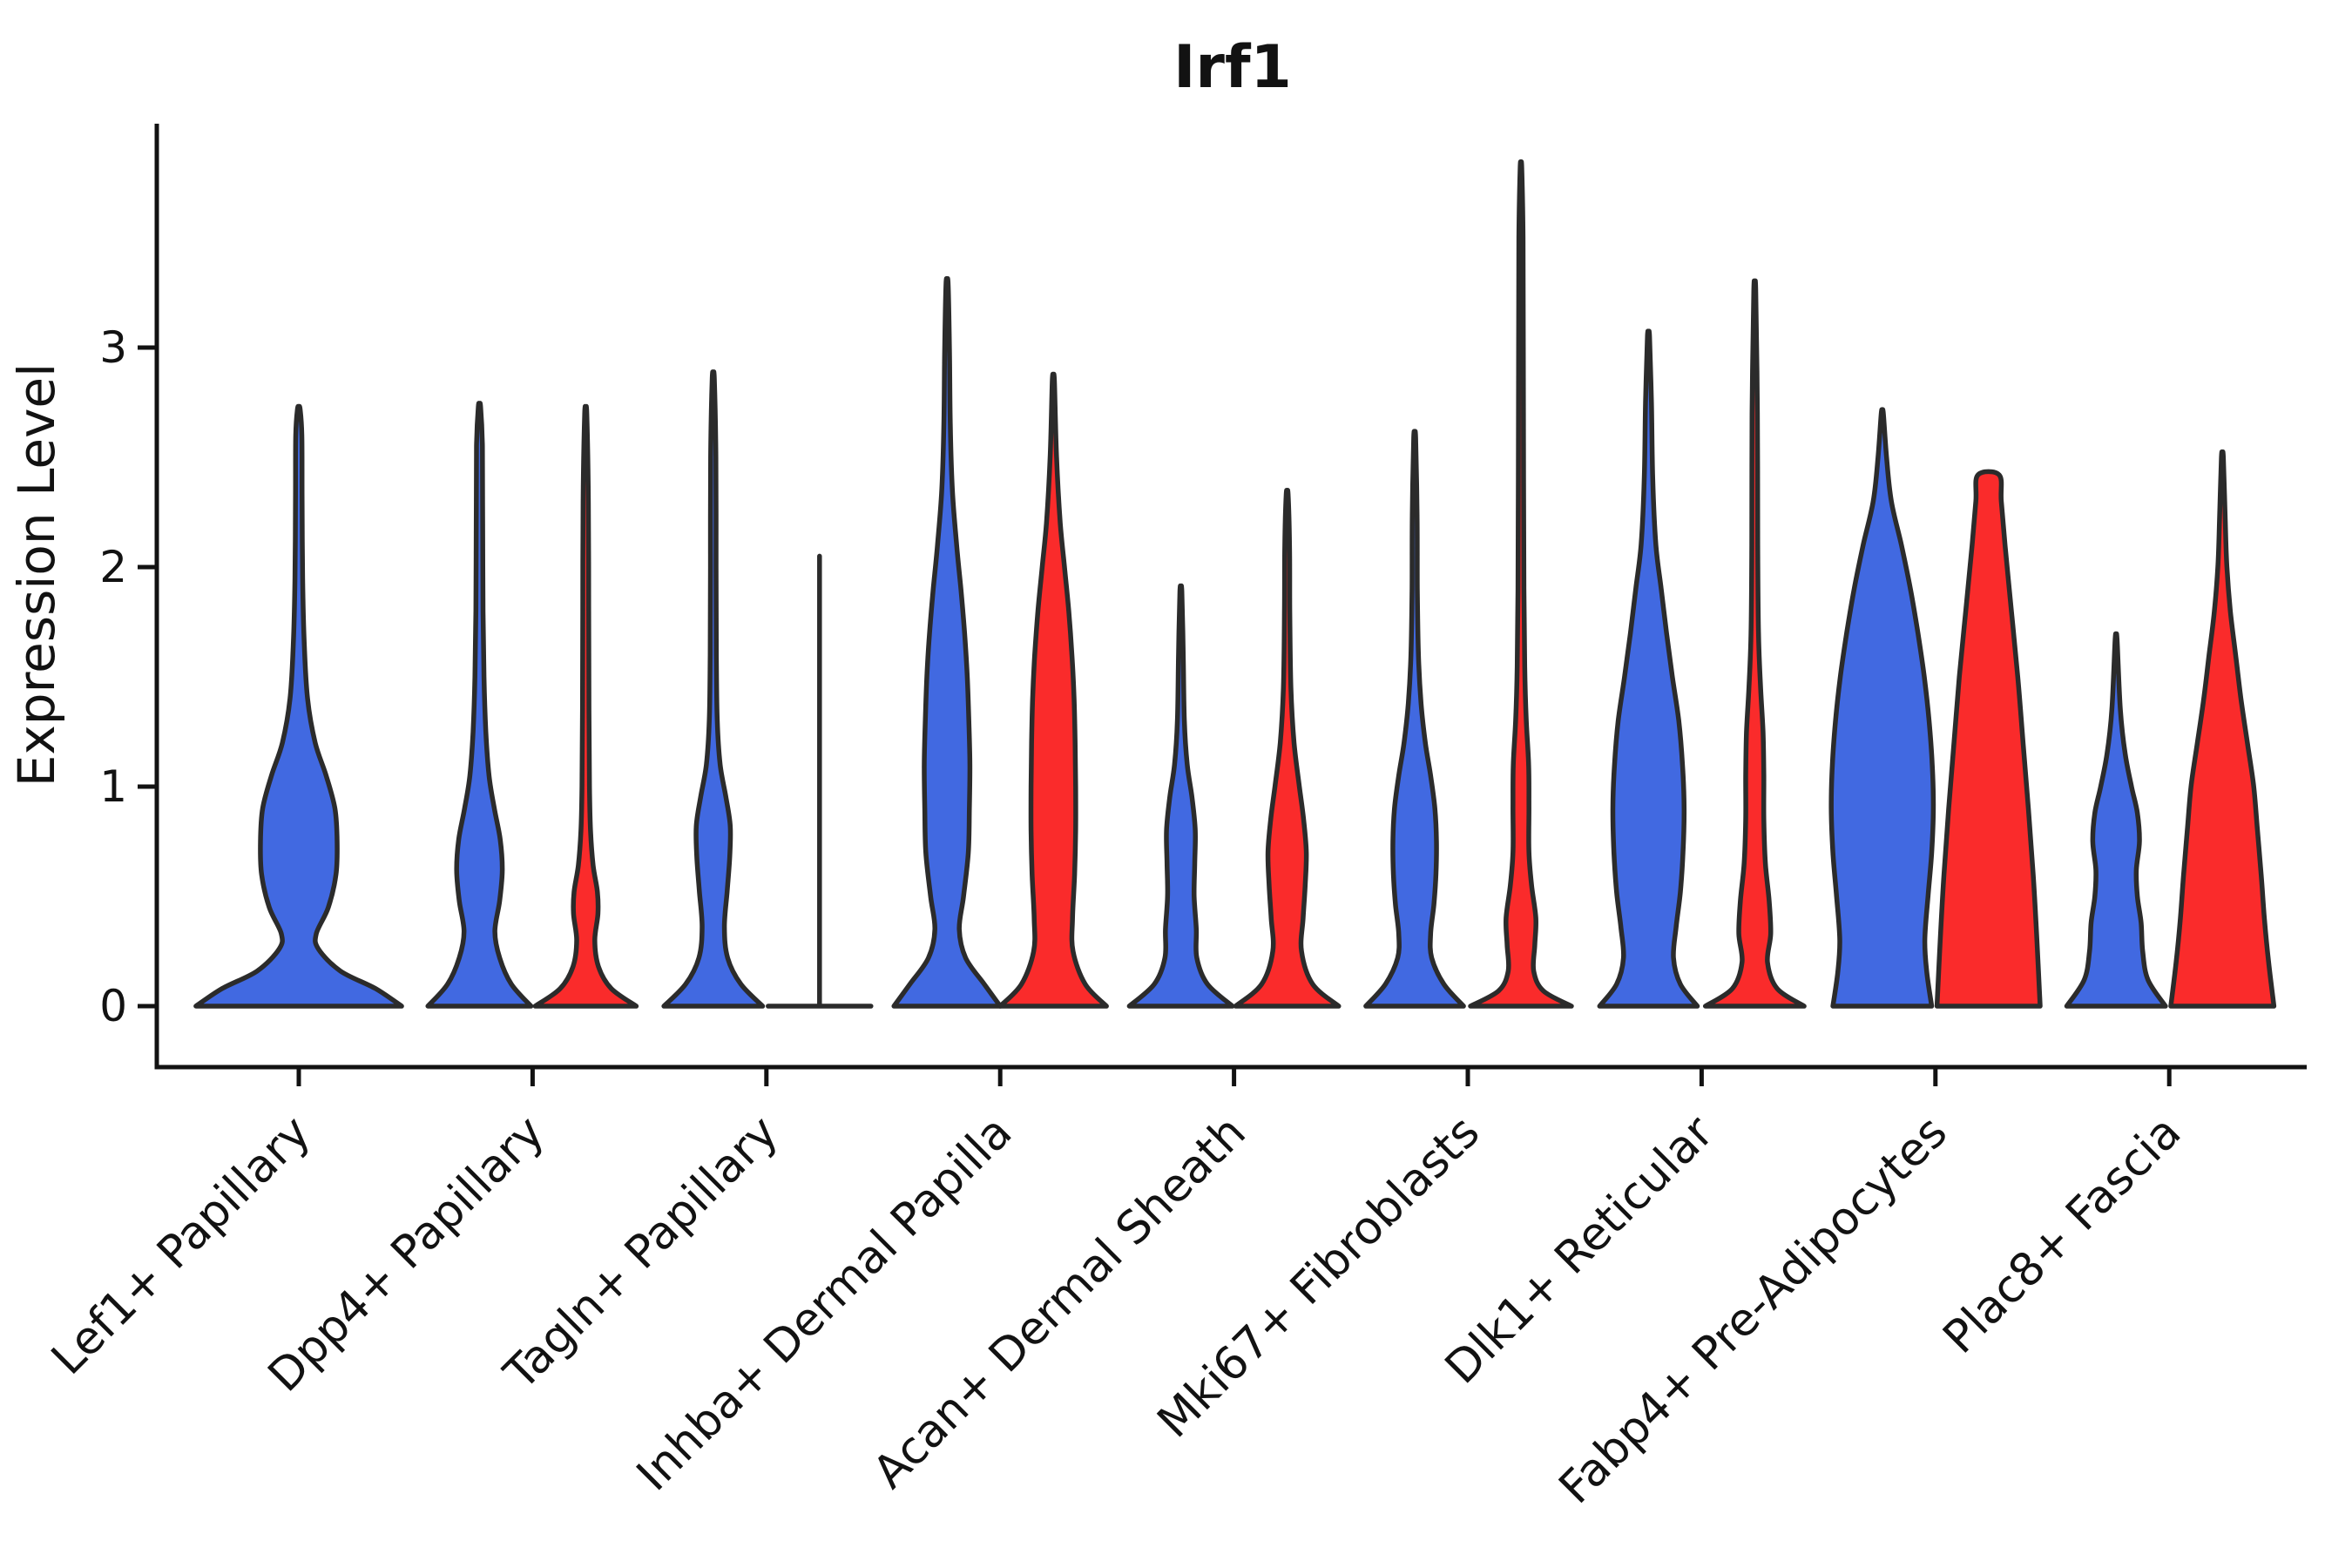 This screenshot has width=2352, height=1568. What do you see at coordinates (713, 689) in the screenshot?
I see `violin-tagln-blue` at bounding box center [713, 689].